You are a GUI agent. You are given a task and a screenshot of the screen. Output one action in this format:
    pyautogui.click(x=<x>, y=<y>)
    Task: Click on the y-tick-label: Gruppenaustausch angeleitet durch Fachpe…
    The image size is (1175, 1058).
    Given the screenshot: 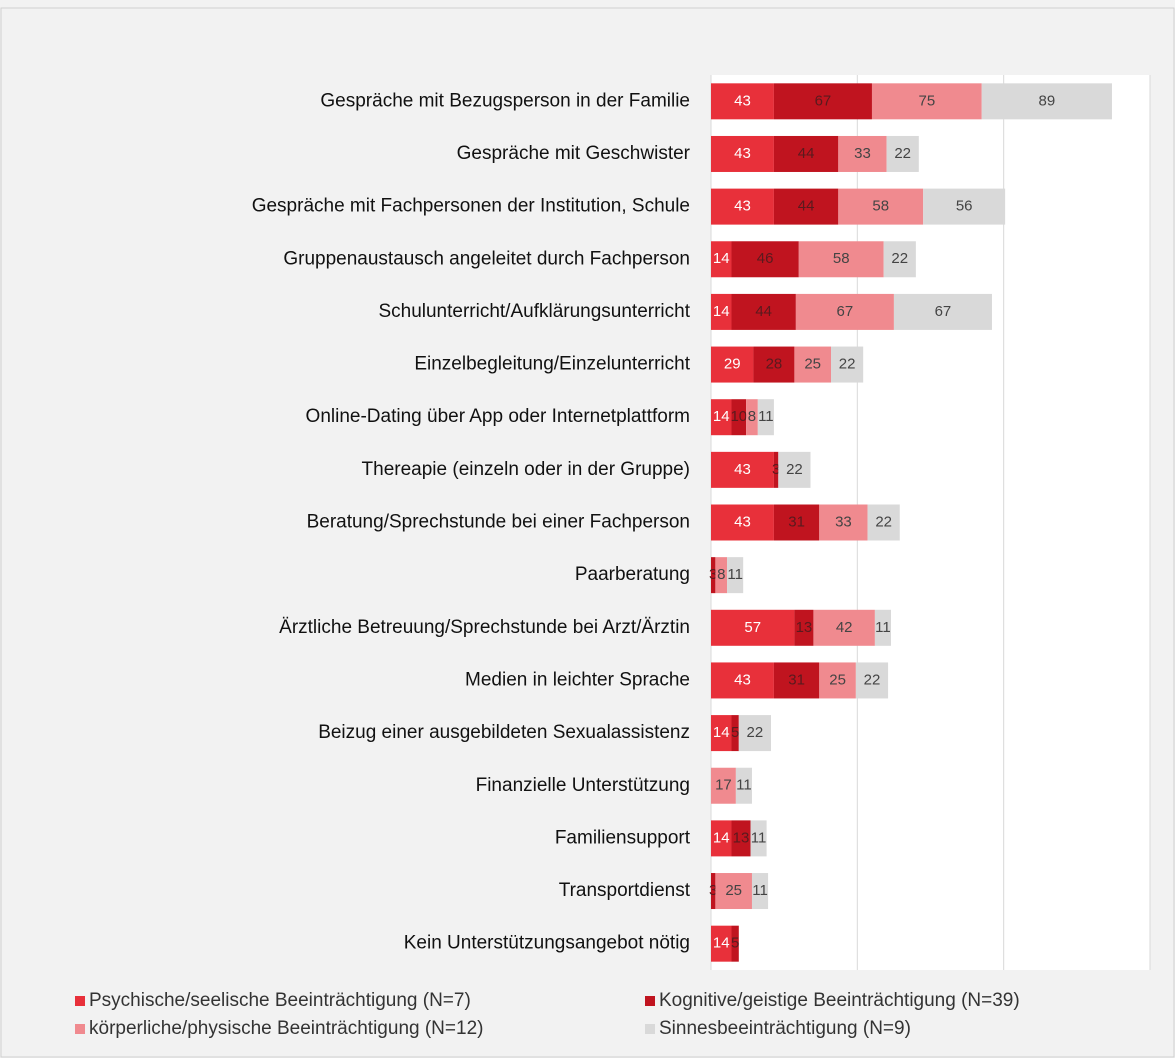 What is the action you would take?
    pyautogui.click(x=486, y=258)
    